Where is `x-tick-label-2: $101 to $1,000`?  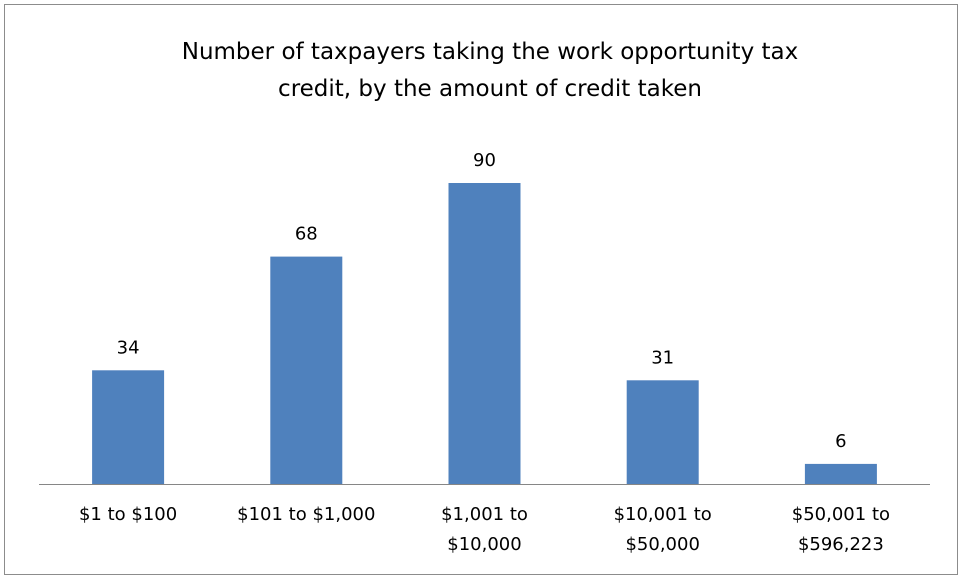
x-tick-label-2: $101 to $1,000 is located at coordinates (306, 514).